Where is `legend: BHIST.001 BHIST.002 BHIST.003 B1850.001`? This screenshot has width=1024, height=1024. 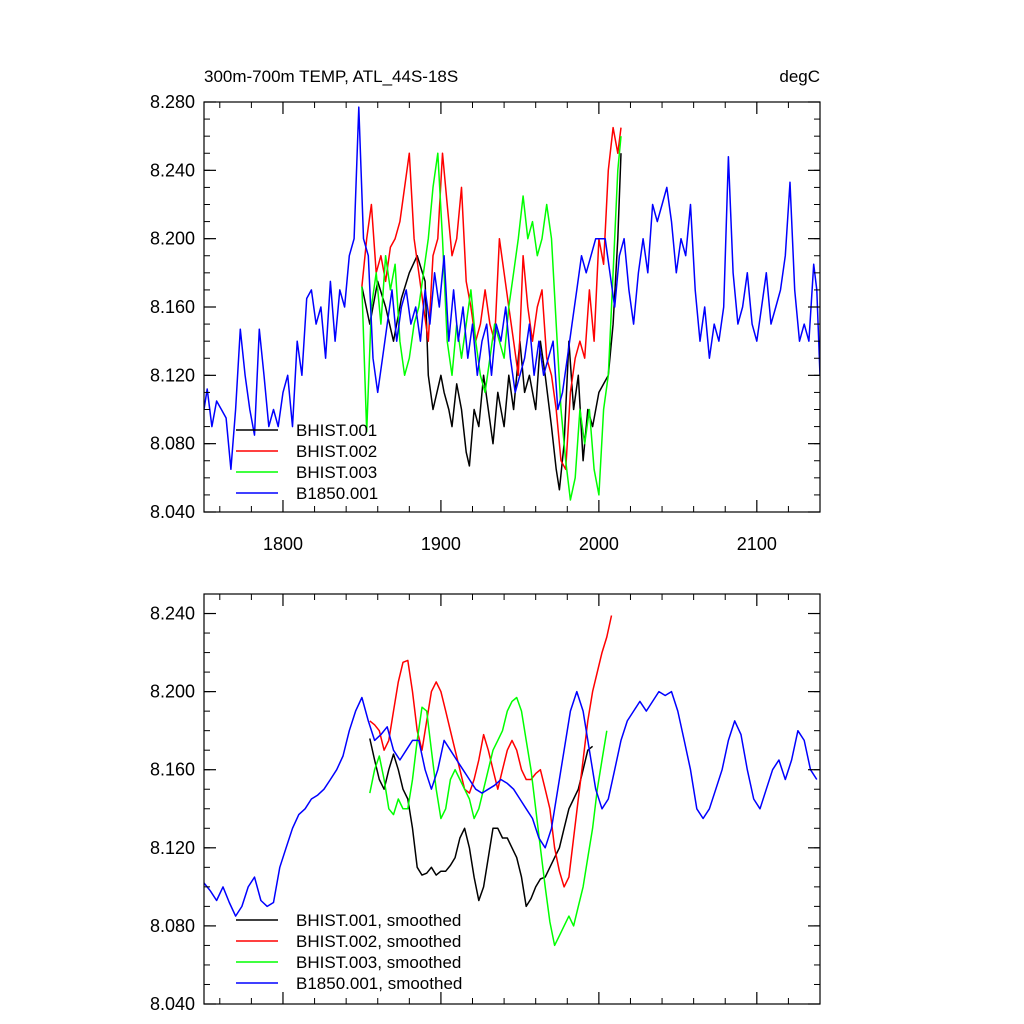
legend: BHIST.001 BHIST.002 BHIST.003 B1850.001 is located at coordinates (307, 462).